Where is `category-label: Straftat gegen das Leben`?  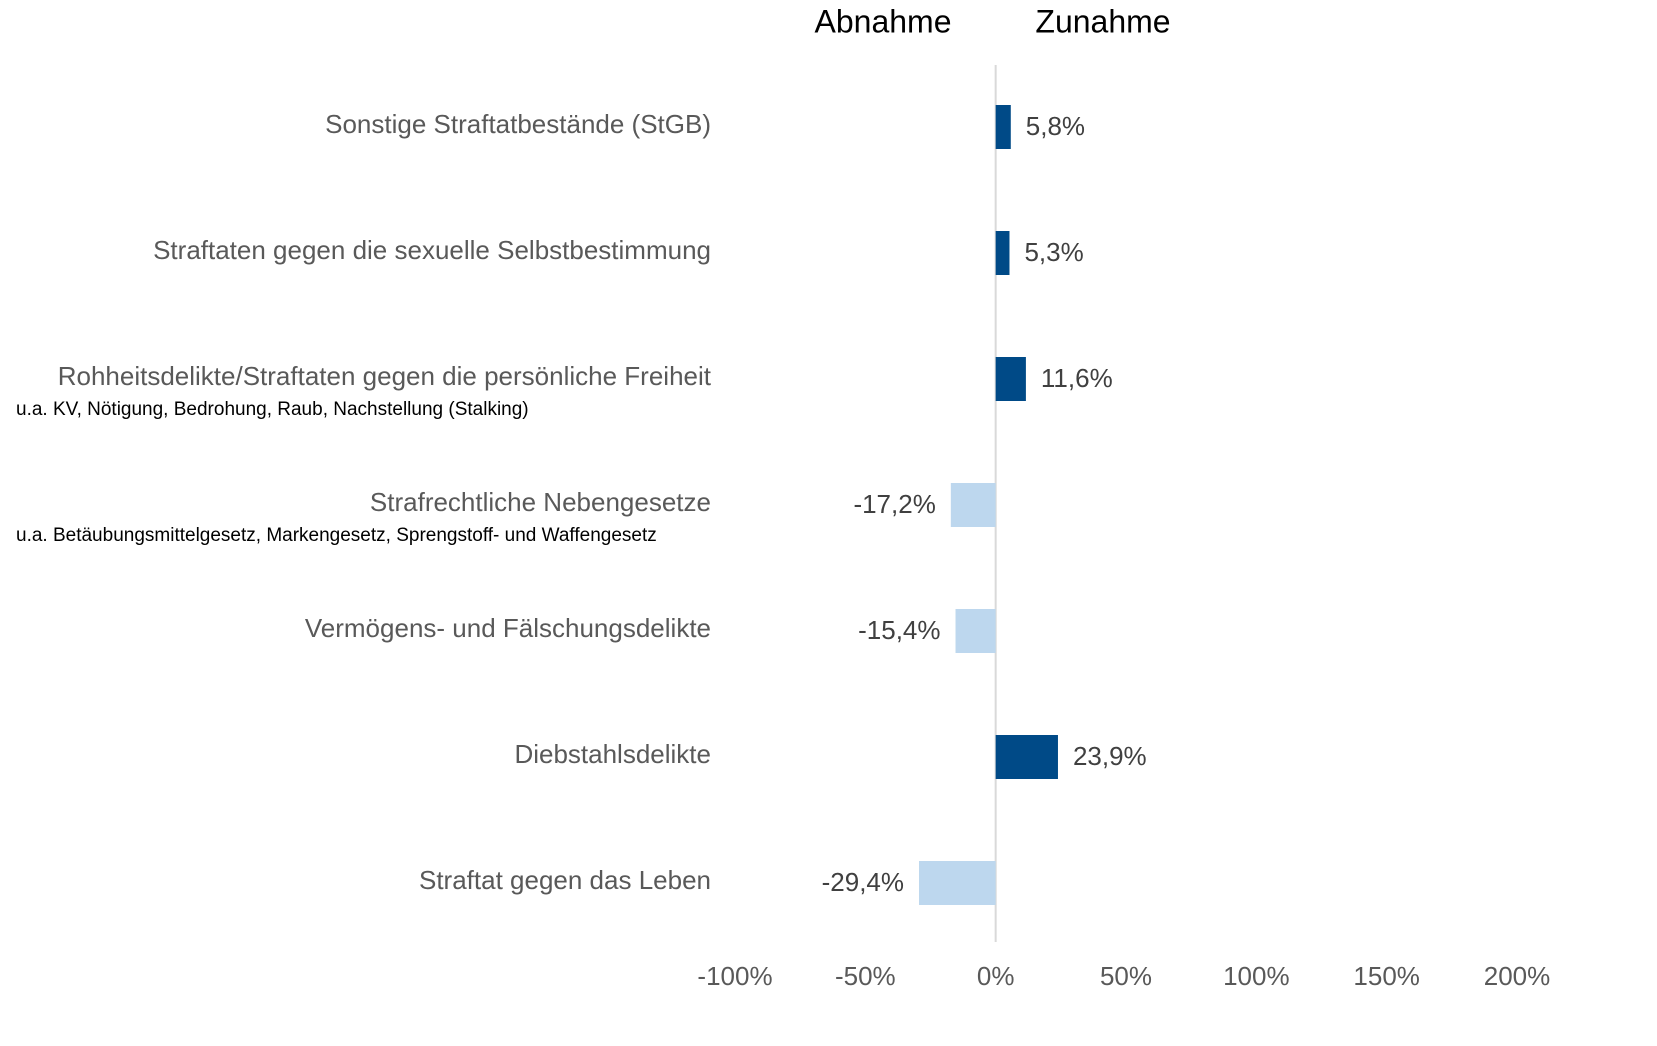
category-label: Straftat gegen das Leben is located at coordinates (565, 880).